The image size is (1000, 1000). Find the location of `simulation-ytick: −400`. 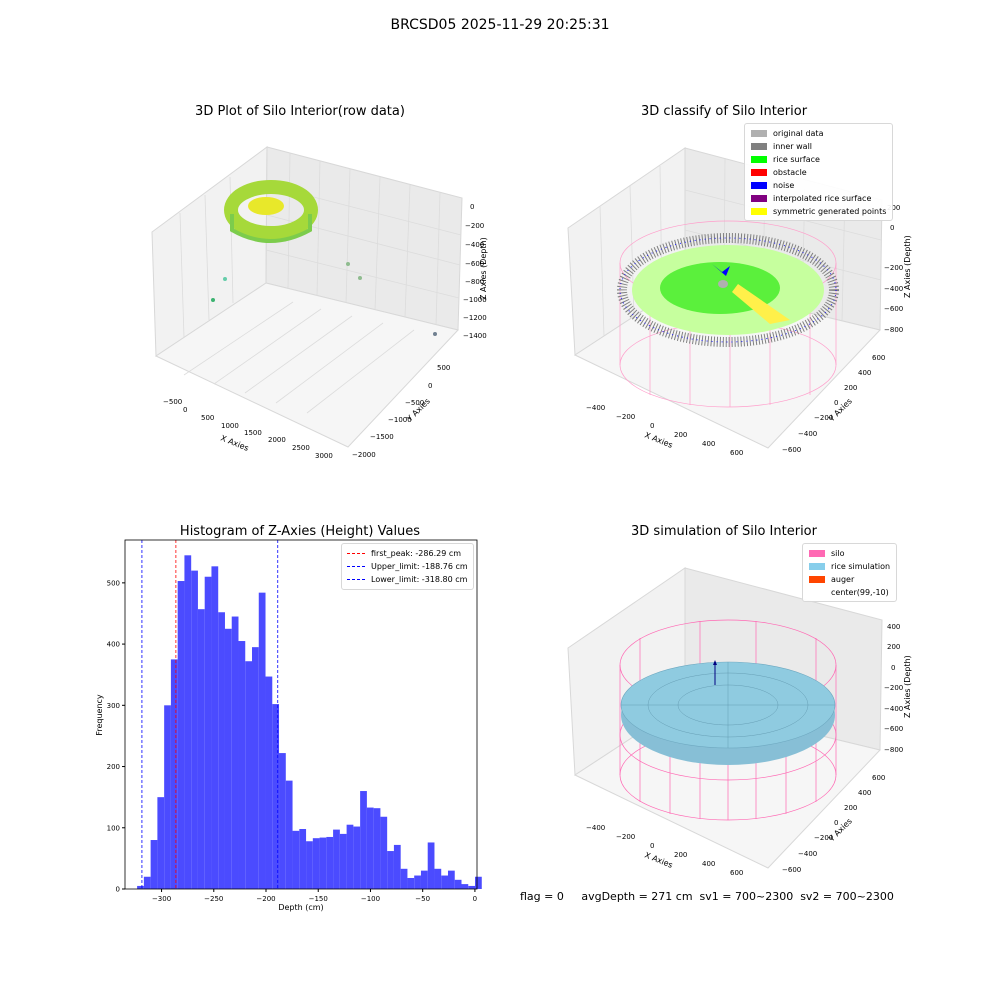

simulation-ytick: −400 is located at coordinates (807, 854).